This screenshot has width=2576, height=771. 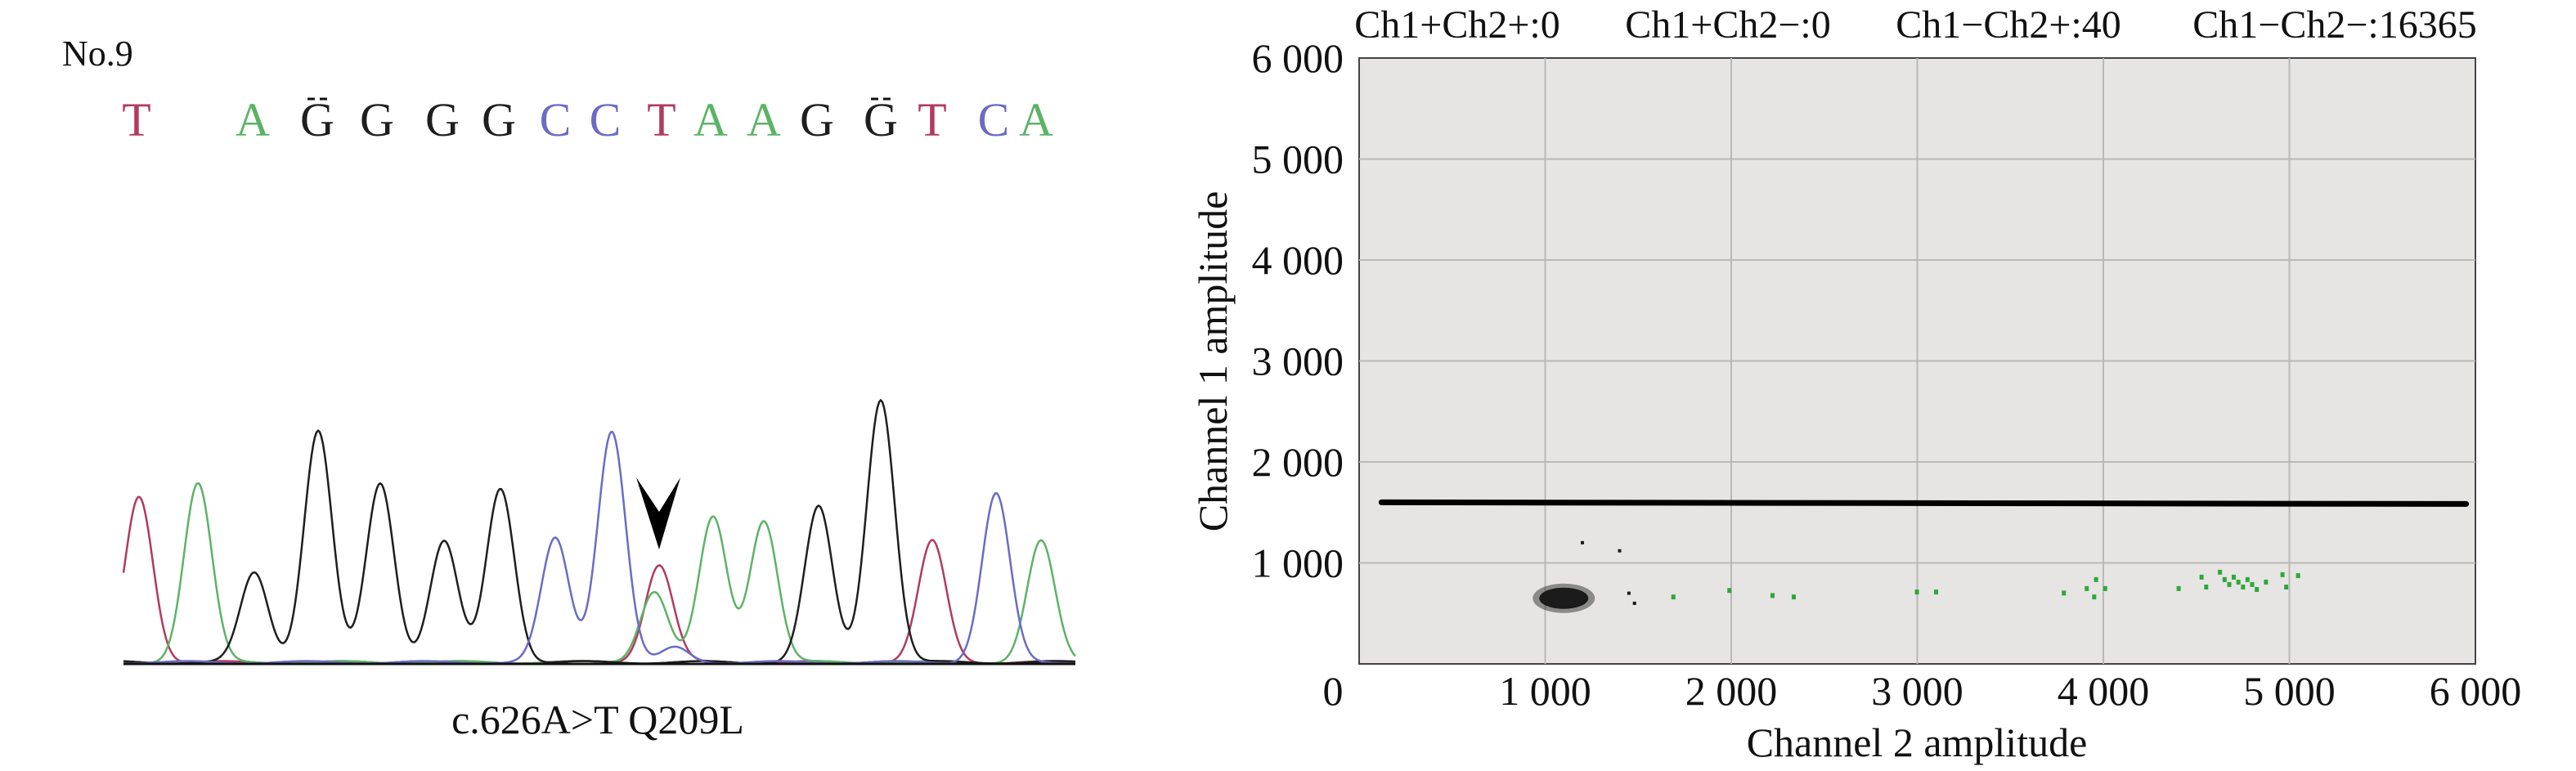 What do you see at coordinates (1298, 58) in the screenshot?
I see `y-tick-label: 6 000` at bounding box center [1298, 58].